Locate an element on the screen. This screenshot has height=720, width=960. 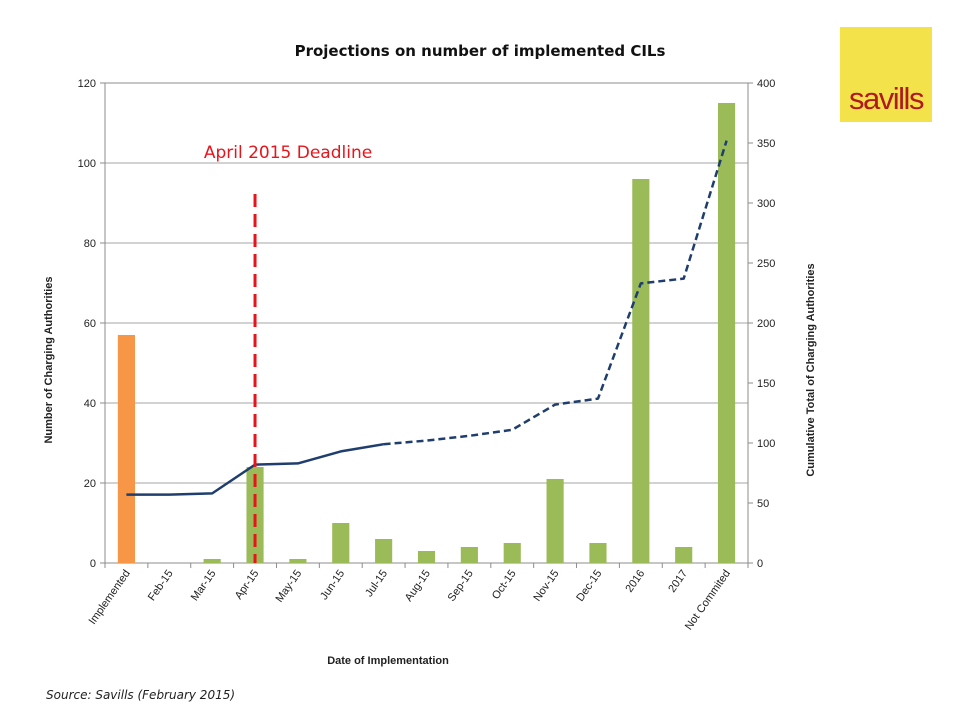
left-tick-label: 100 is located at coordinates (87, 164).